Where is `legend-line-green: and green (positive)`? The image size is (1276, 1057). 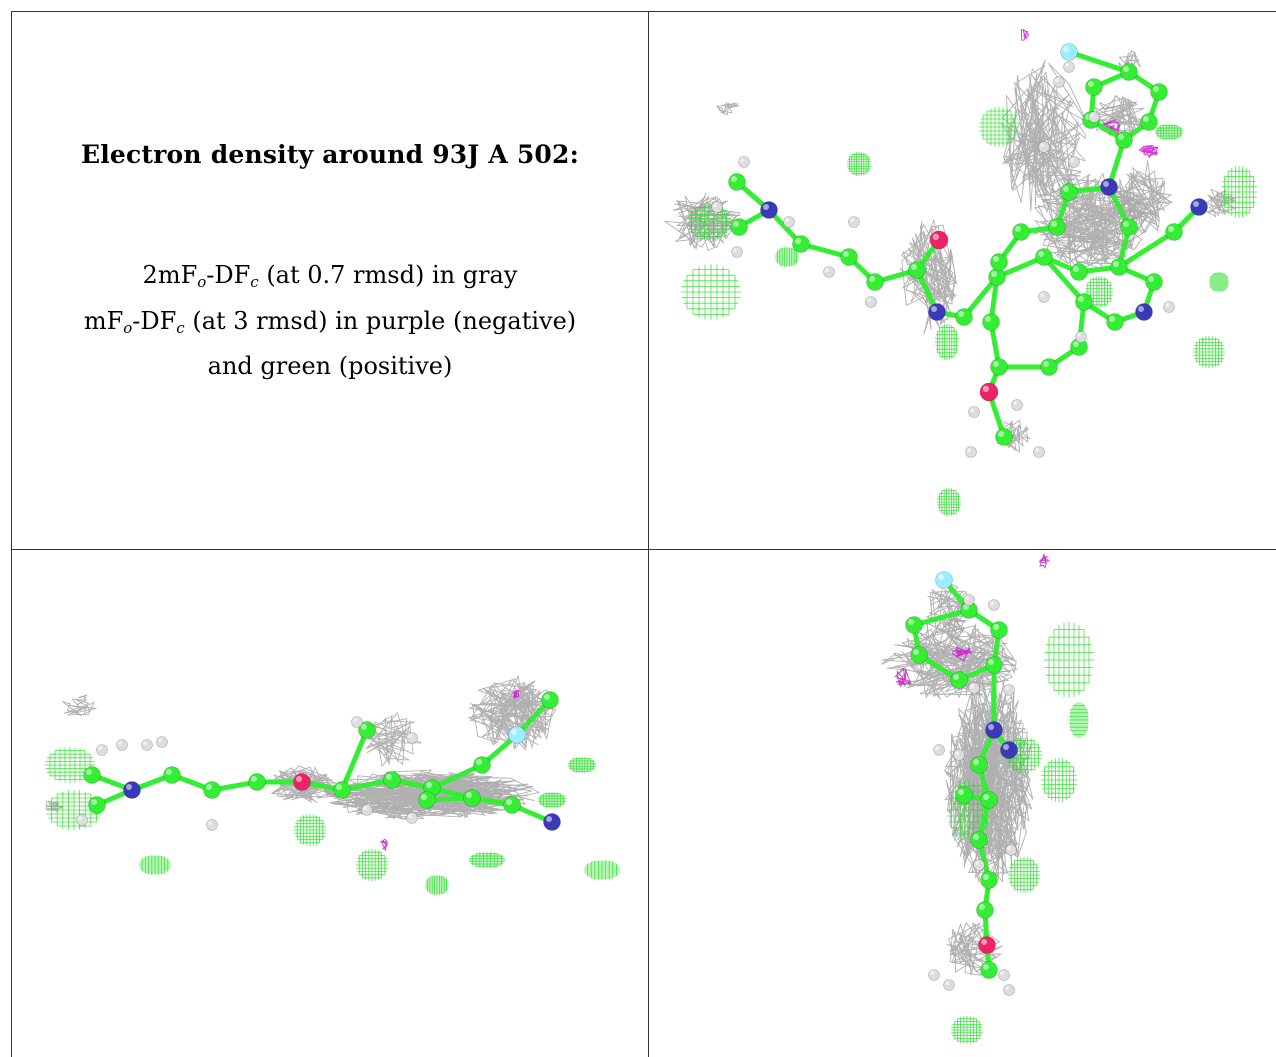 legend-line-green: and green (positive) is located at coordinates (330, 366).